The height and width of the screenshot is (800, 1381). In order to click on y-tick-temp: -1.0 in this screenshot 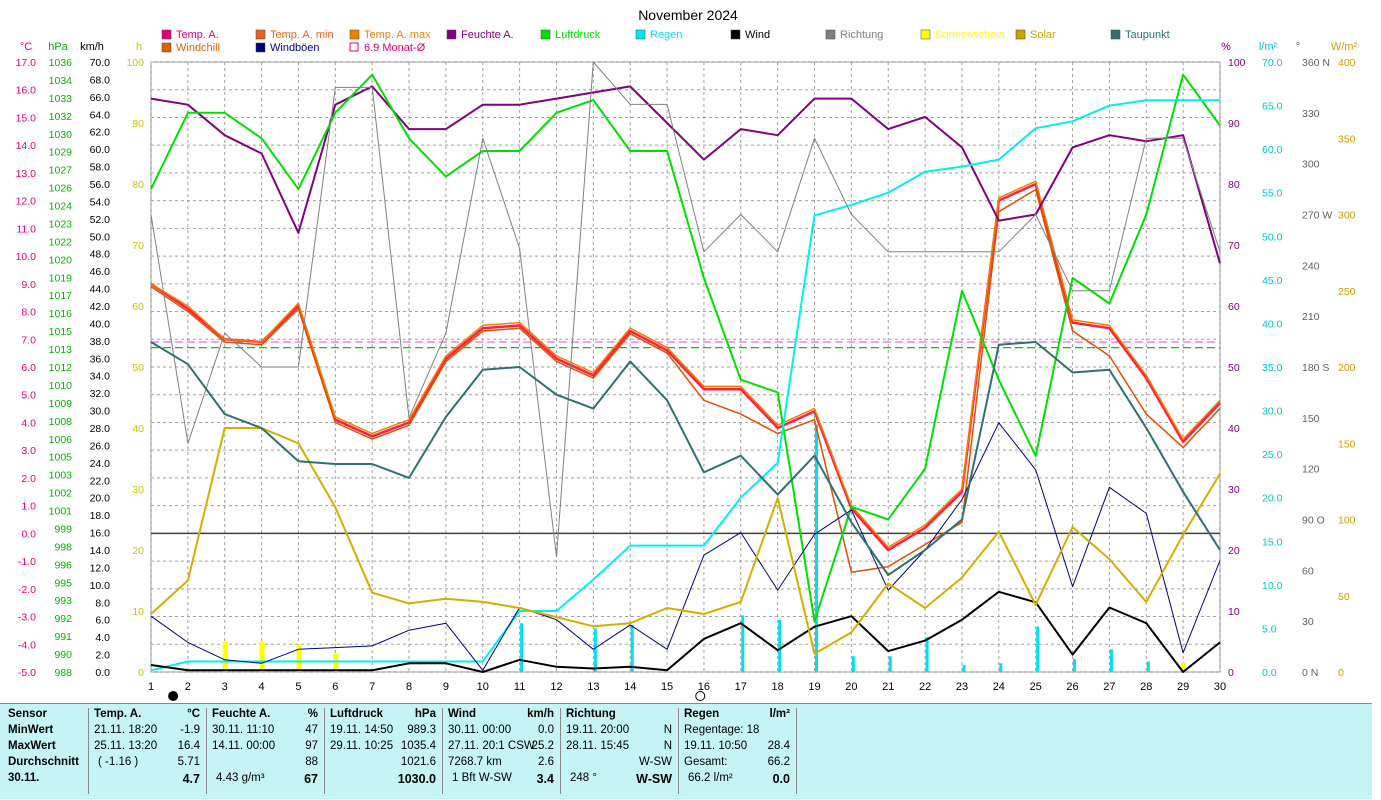, I will do `click(27, 562)`.